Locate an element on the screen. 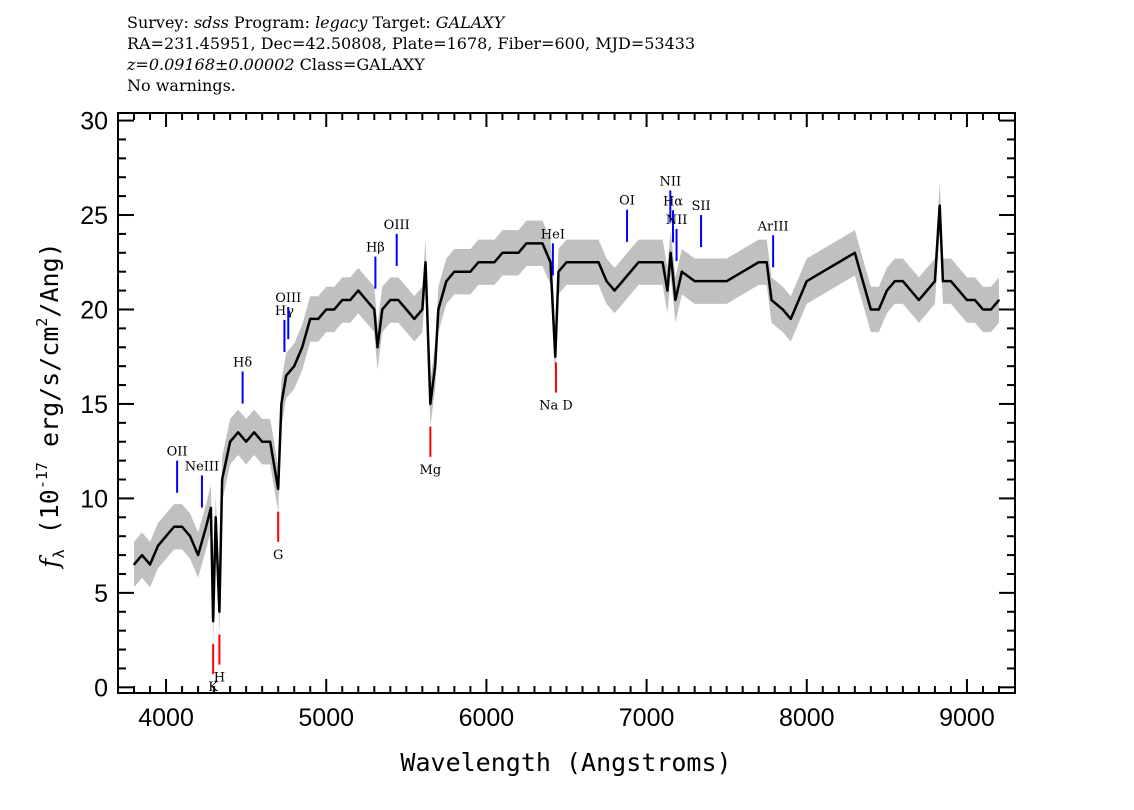 This screenshot has width=1134, height=810. y-axis-title: fλ (10-17 erg/s/cm2/Ang) is located at coordinates (50, 405).